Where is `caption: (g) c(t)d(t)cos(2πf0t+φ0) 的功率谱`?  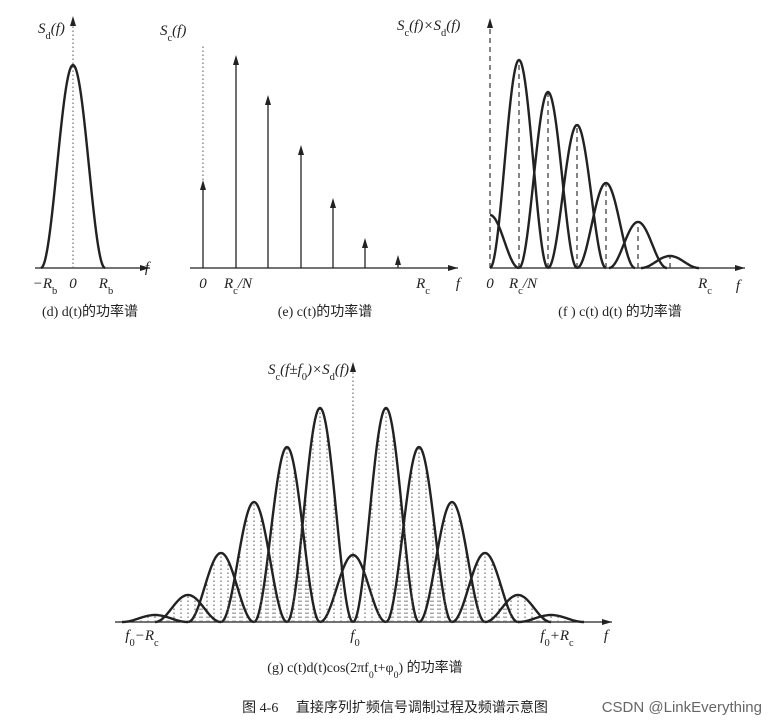 caption: (g) c(t)d(t)cos(2πf0t+φ0) 的功率谱 is located at coordinates (364, 670).